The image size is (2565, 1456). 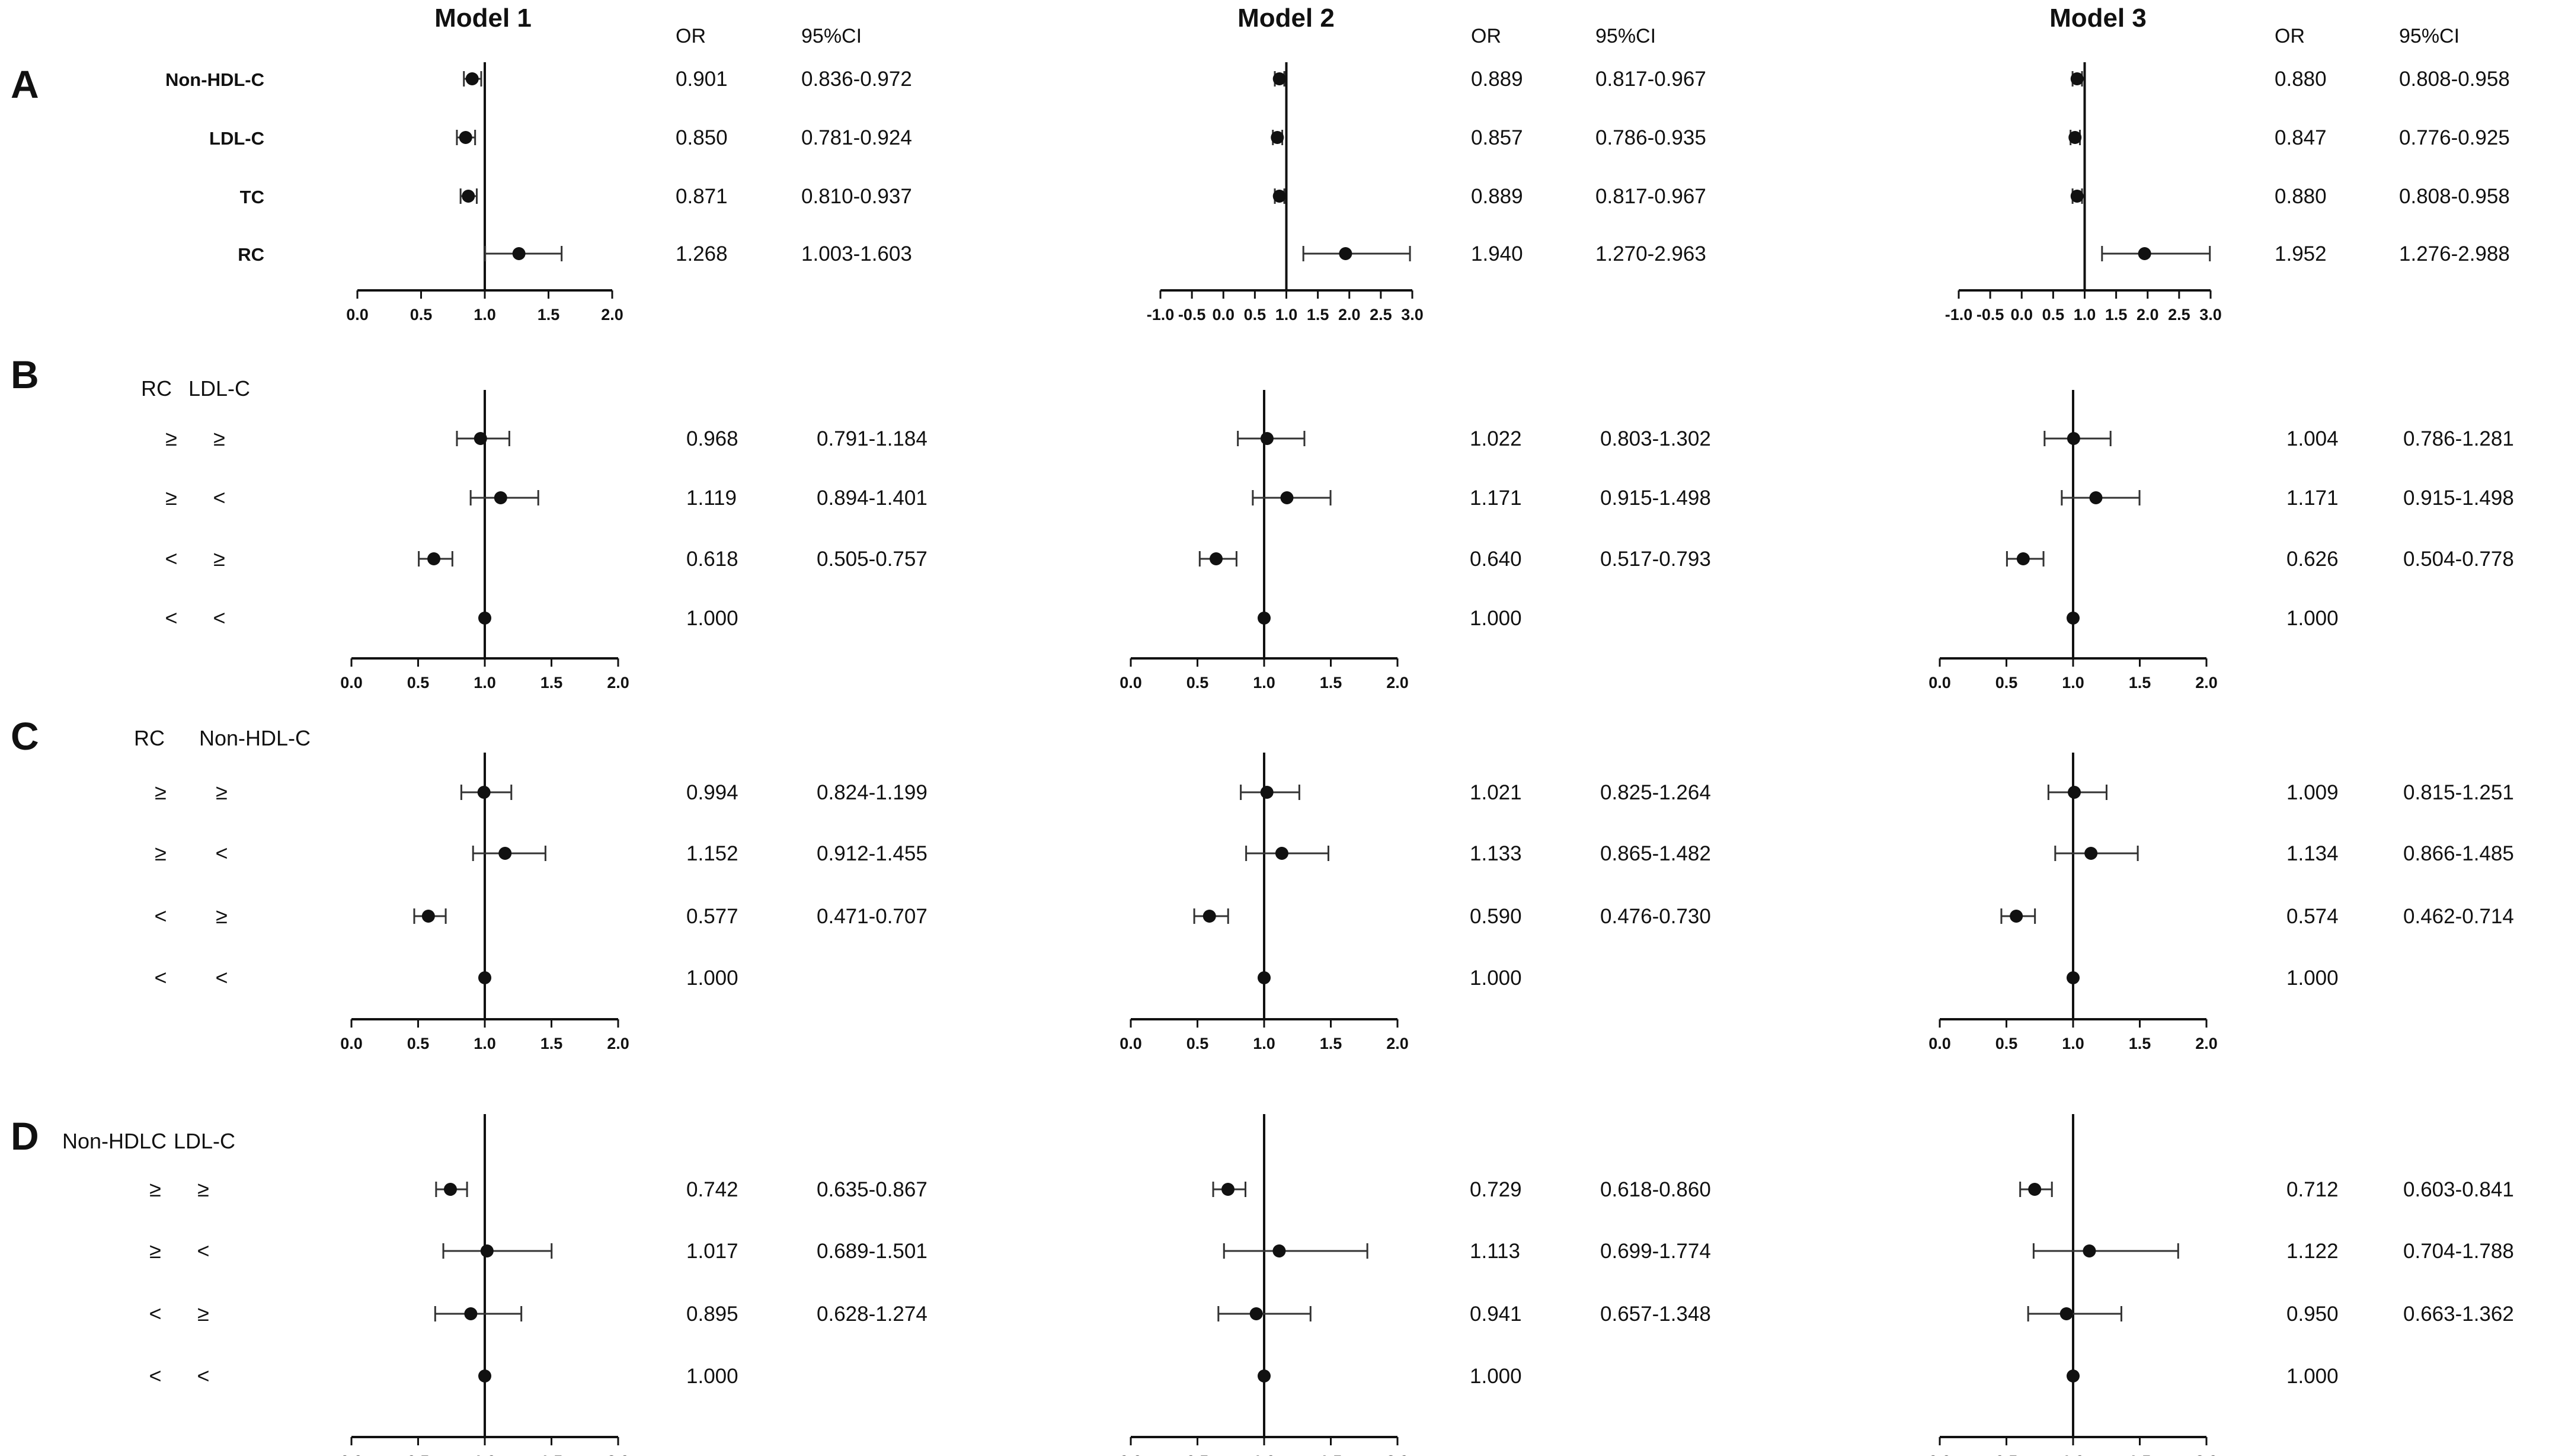 What do you see at coordinates (711, 498) in the screenshot?
I see `or-value-label: 1.119` at bounding box center [711, 498].